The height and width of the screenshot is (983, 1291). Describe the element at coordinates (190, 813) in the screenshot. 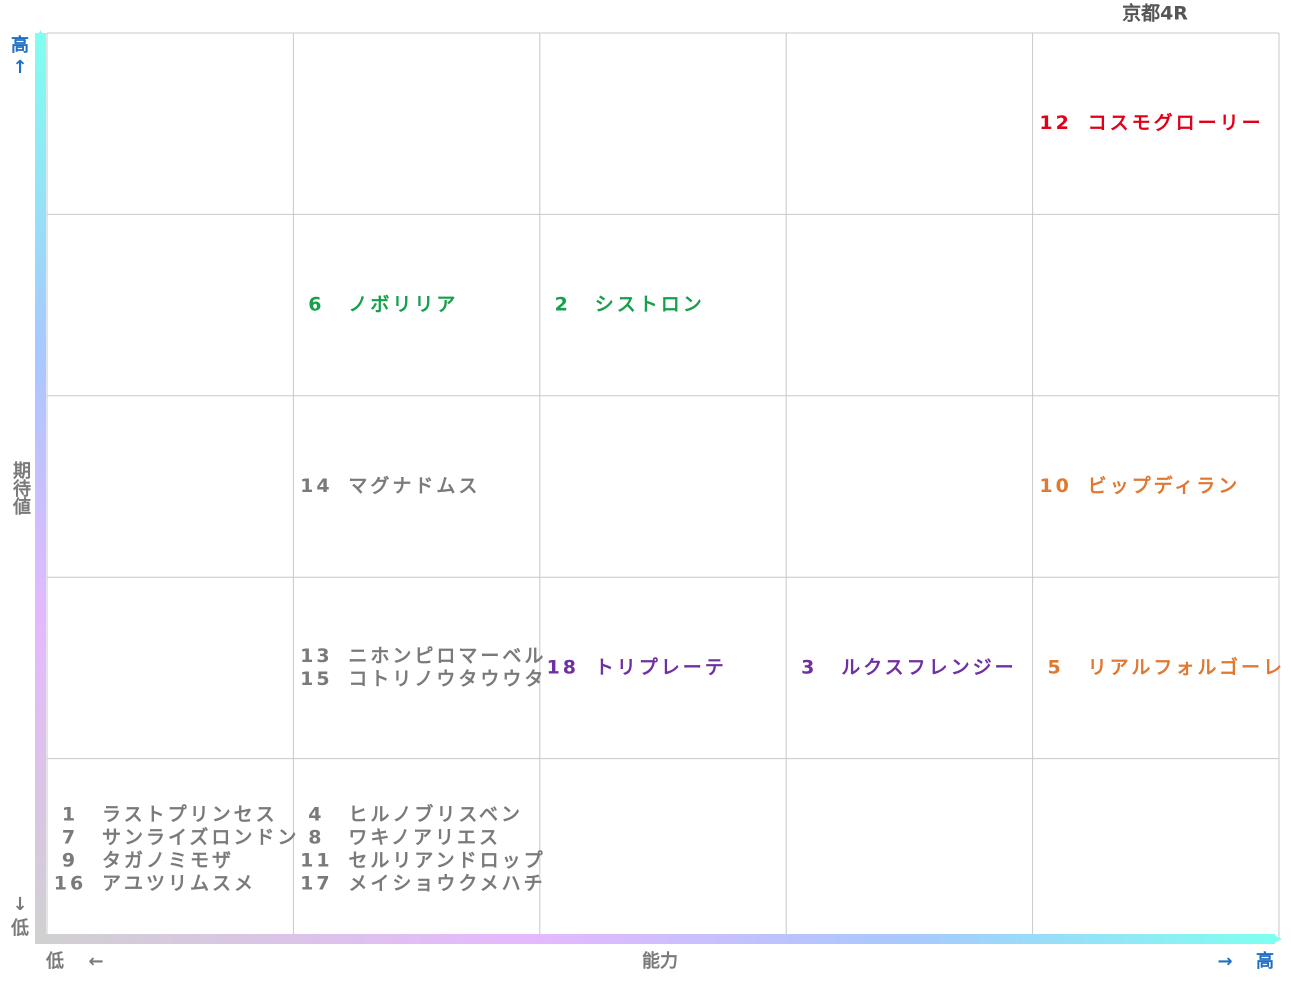

I see `entry-name: ラストプリンセス` at that location.